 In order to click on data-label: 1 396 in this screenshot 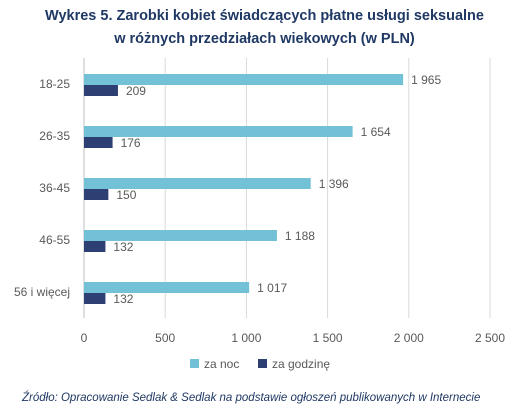, I will do `click(334, 184)`.